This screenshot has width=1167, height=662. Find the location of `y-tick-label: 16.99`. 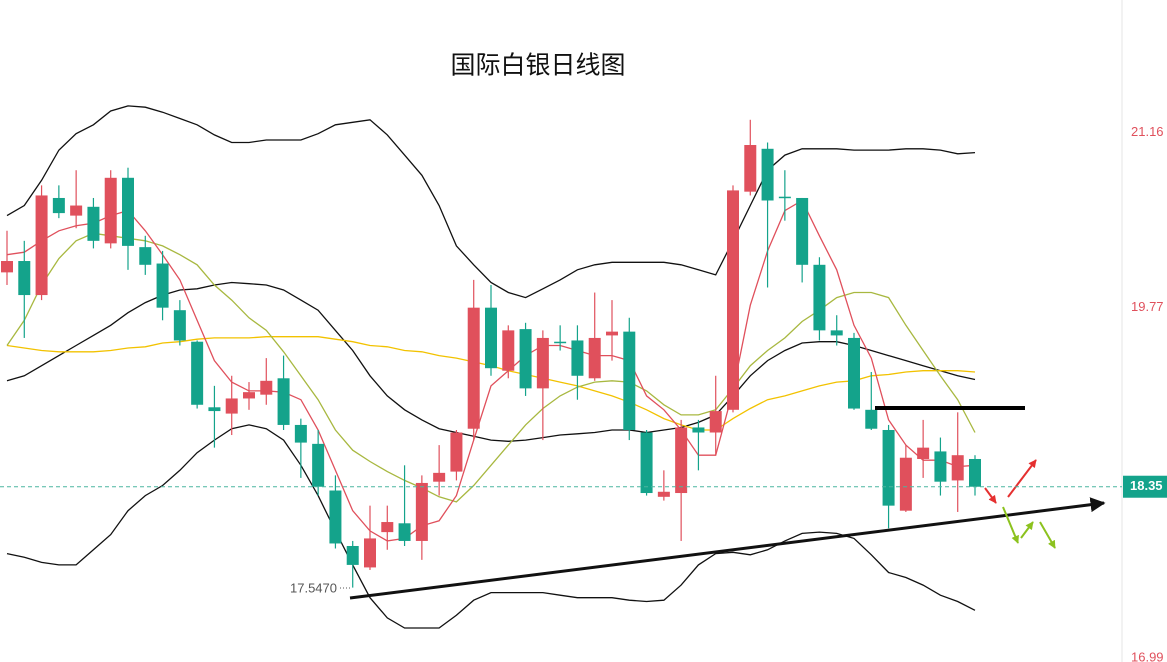

y-tick-label: 16.99 is located at coordinates (1147, 656).